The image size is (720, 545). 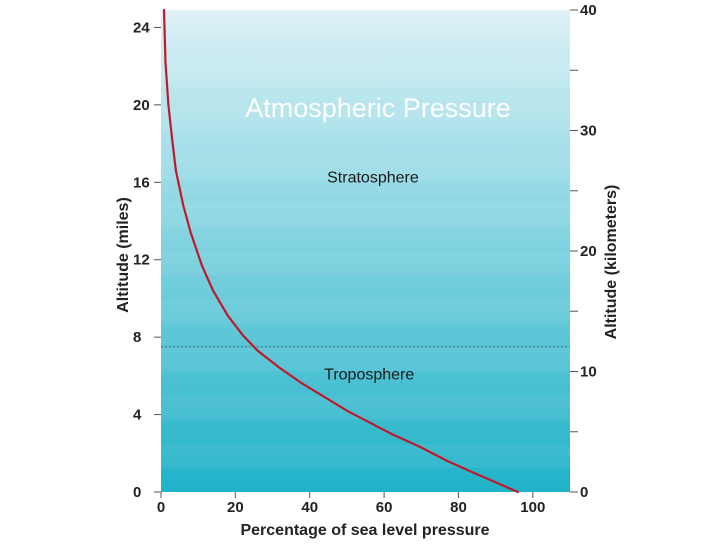 I want to click on y-tick-label-right: 40, so click(x=588, y=10).